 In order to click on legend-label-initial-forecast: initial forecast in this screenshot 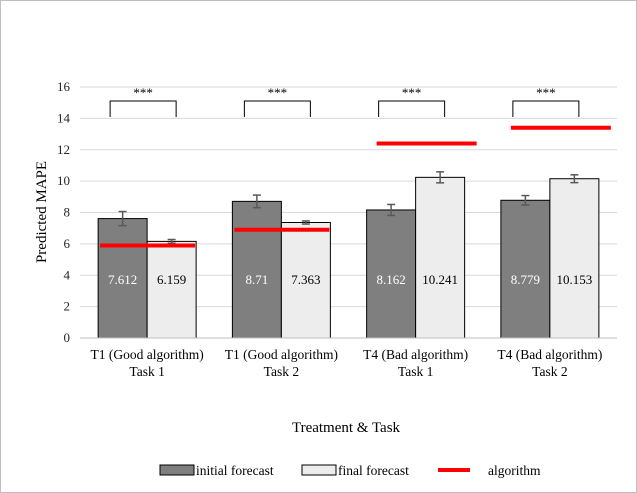, I will do `click(235, 470)`.